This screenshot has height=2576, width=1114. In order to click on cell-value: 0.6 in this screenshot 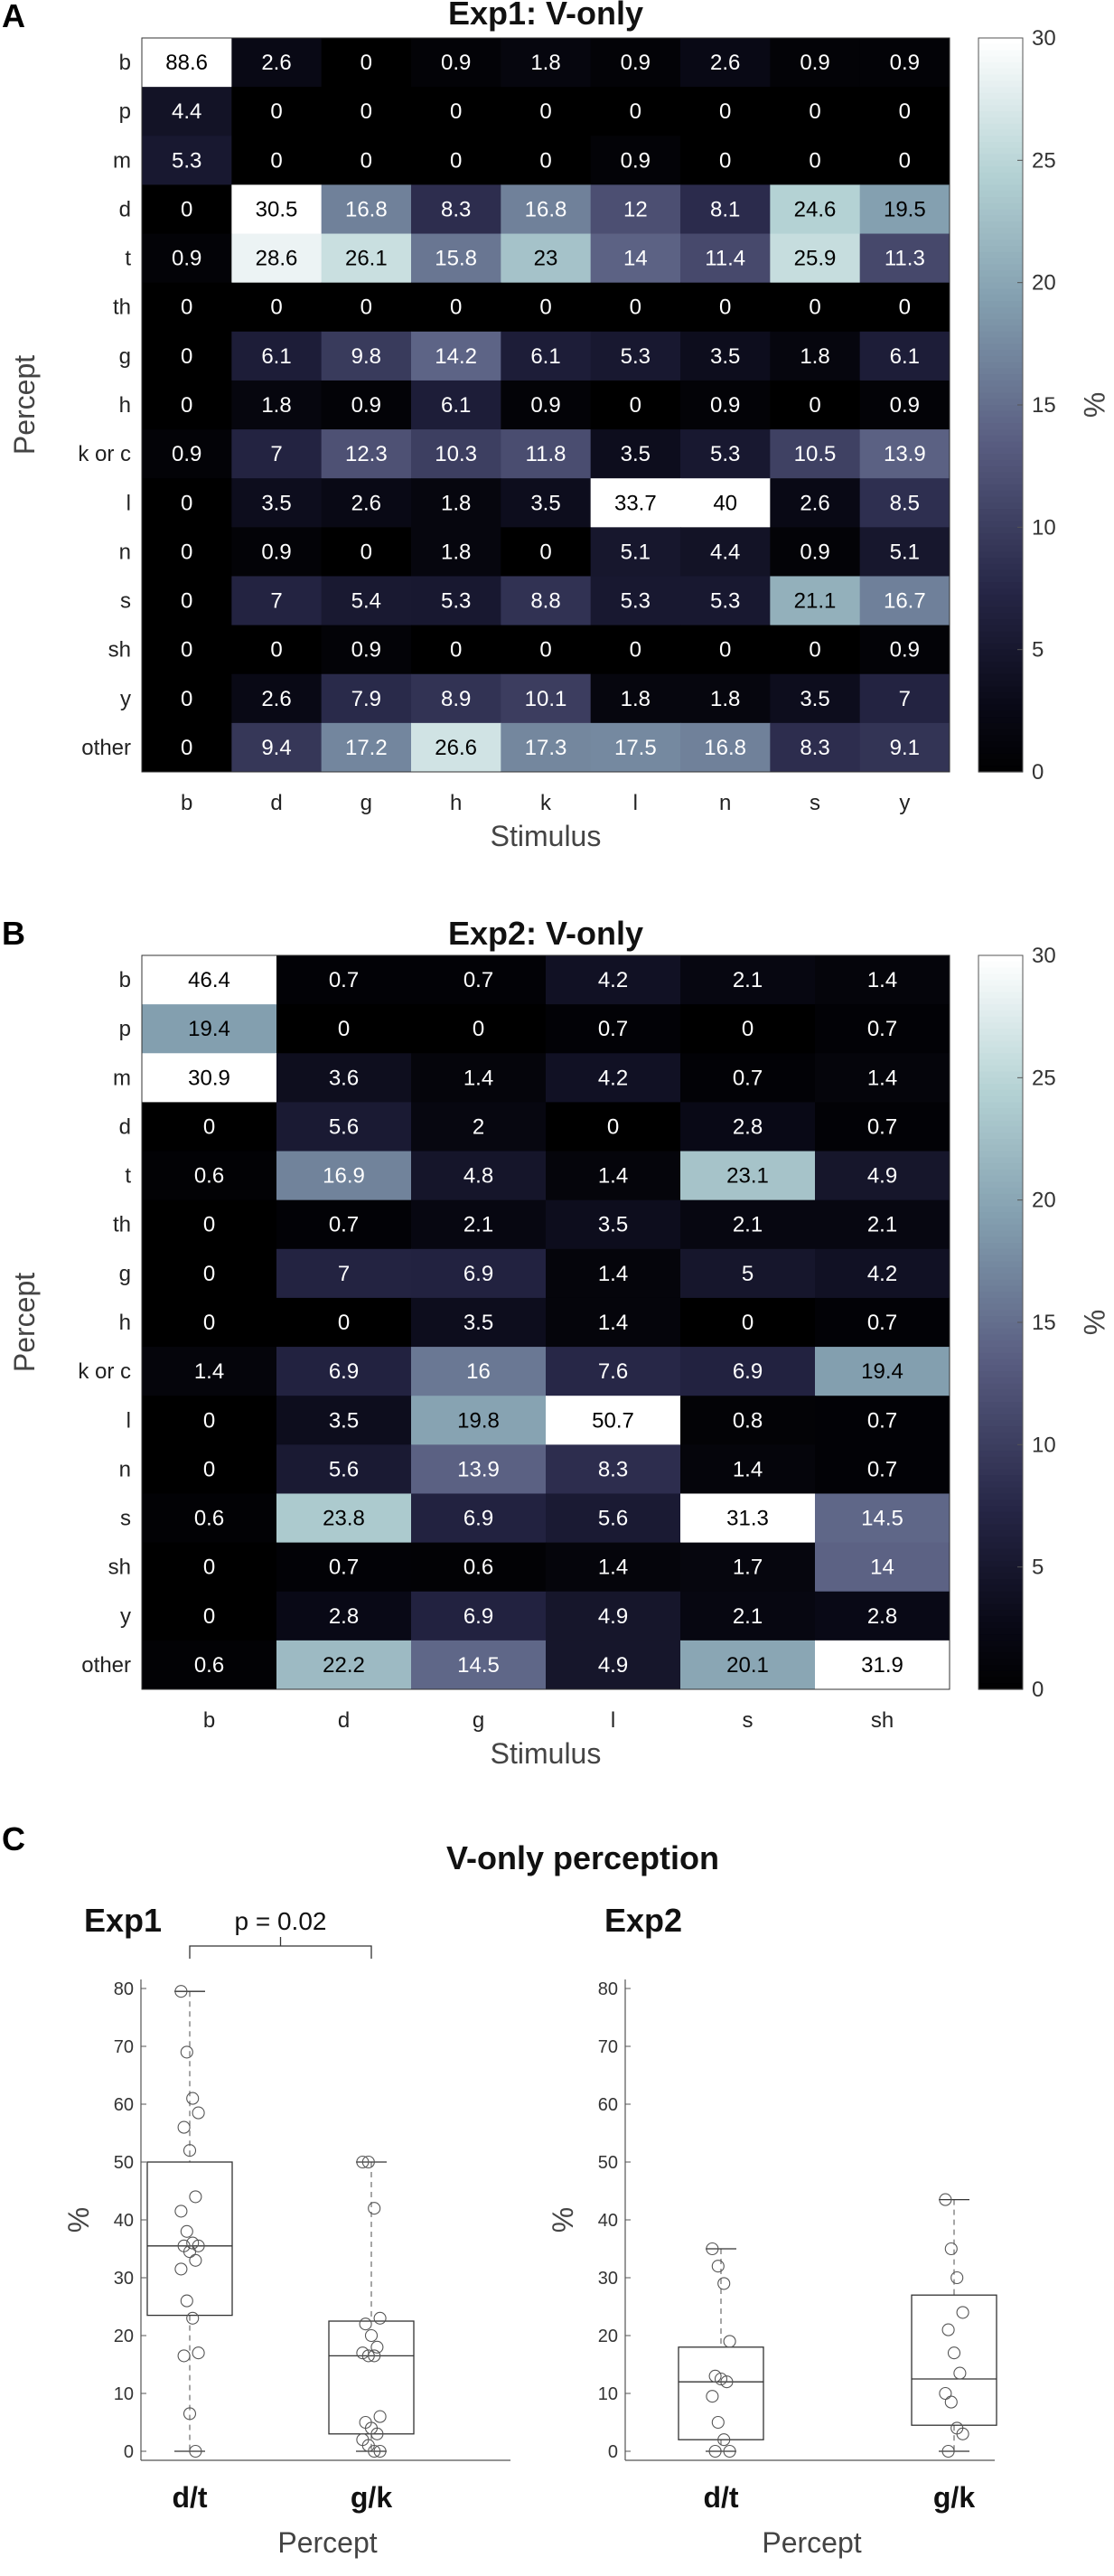, I will do `click(478, 1568)`.